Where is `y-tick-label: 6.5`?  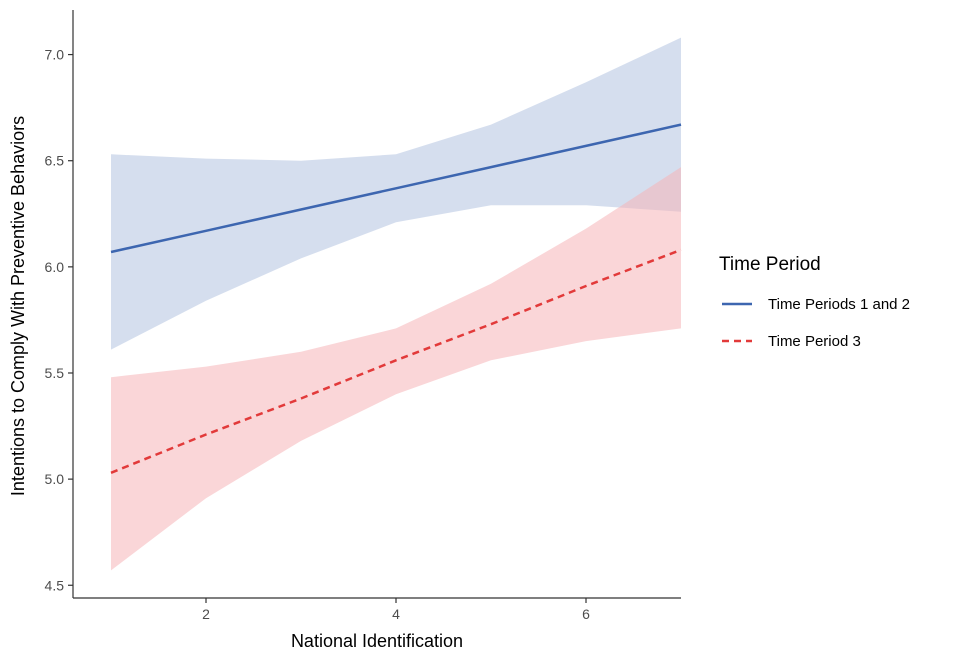
y-tick-label: 6.5 is located at coordinates (55, 161).